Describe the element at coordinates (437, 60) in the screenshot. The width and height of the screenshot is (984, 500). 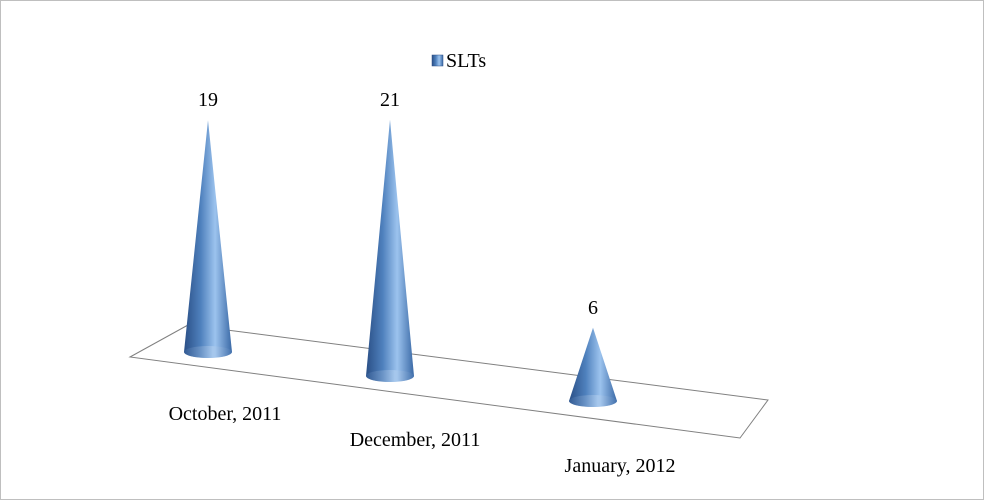
I see `legend-swatch` at that location.